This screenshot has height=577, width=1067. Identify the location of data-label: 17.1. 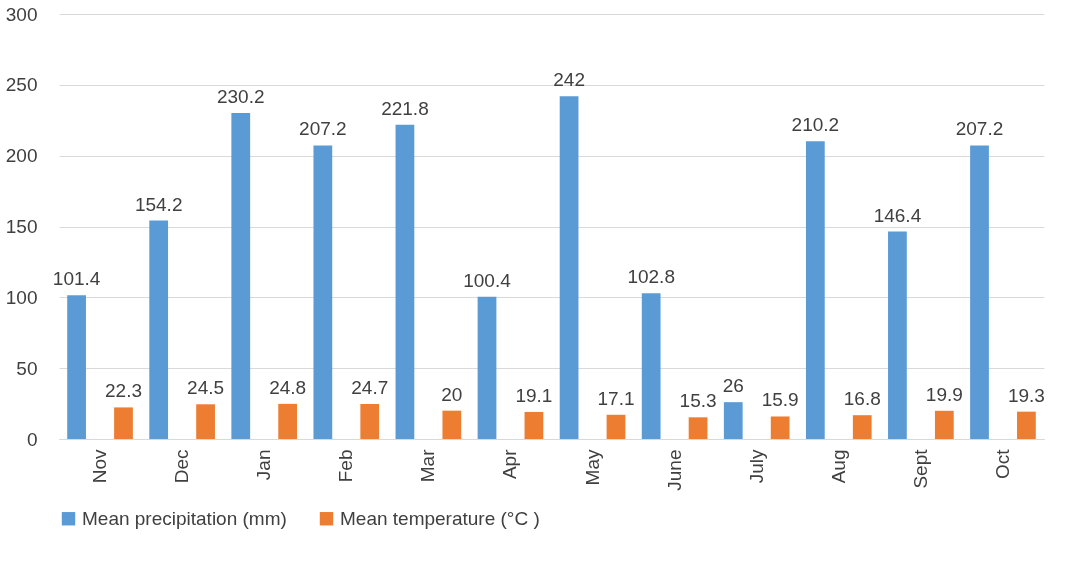
(616, 398).